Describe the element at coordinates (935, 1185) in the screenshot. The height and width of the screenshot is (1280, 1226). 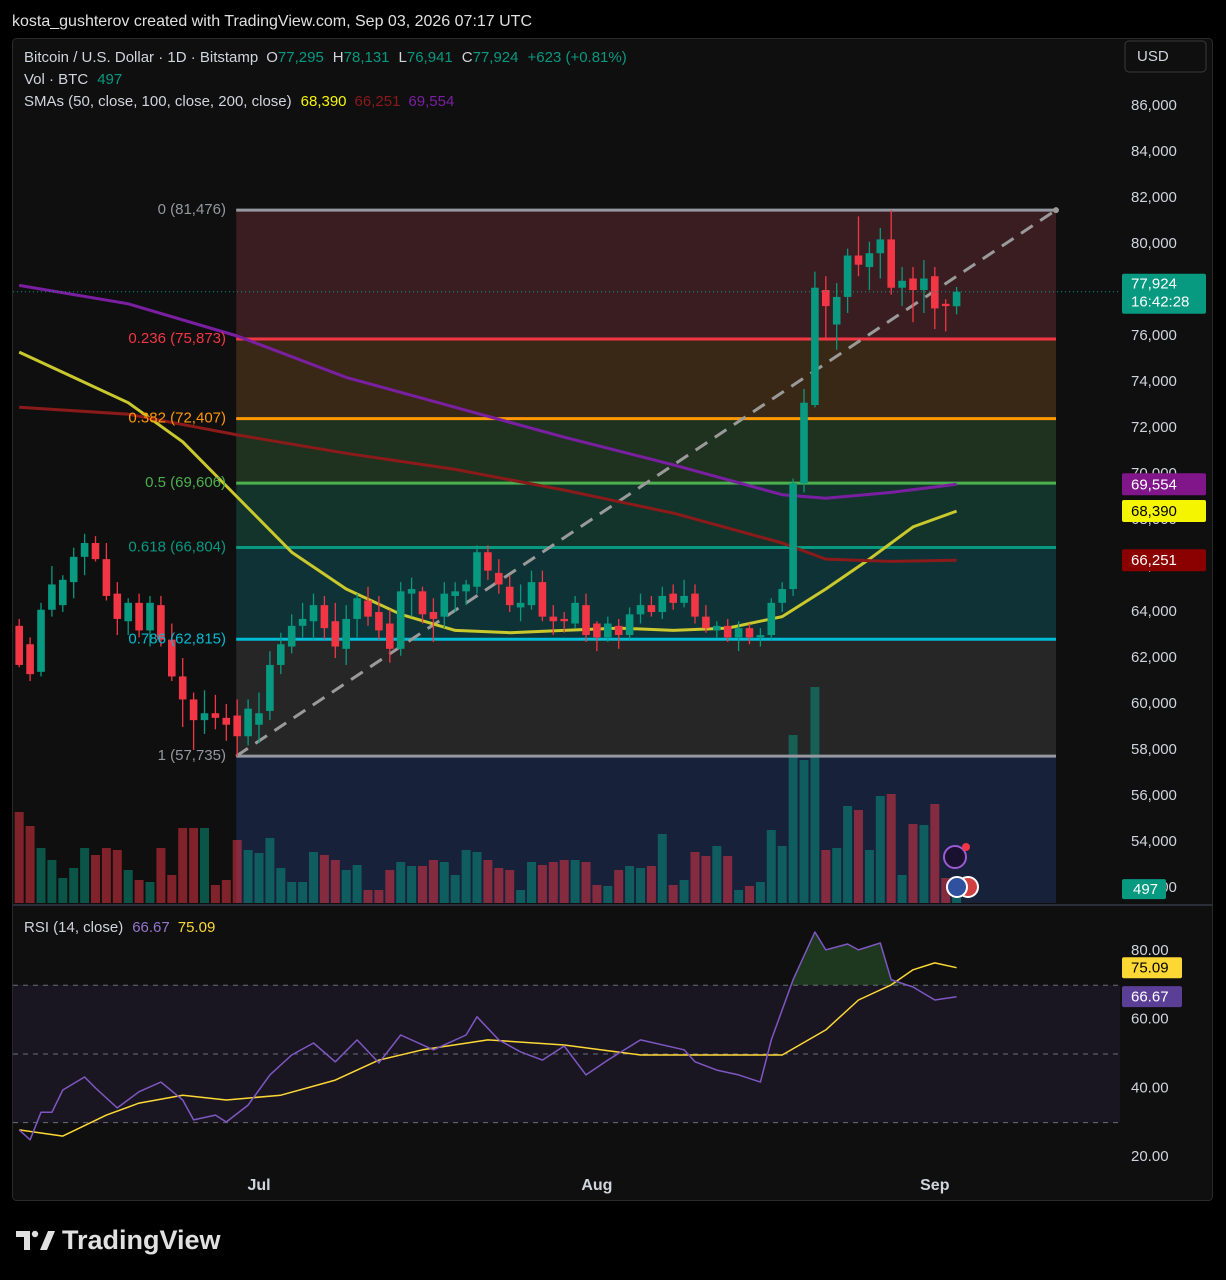
I see `x-tick-label: Sep` at that location.